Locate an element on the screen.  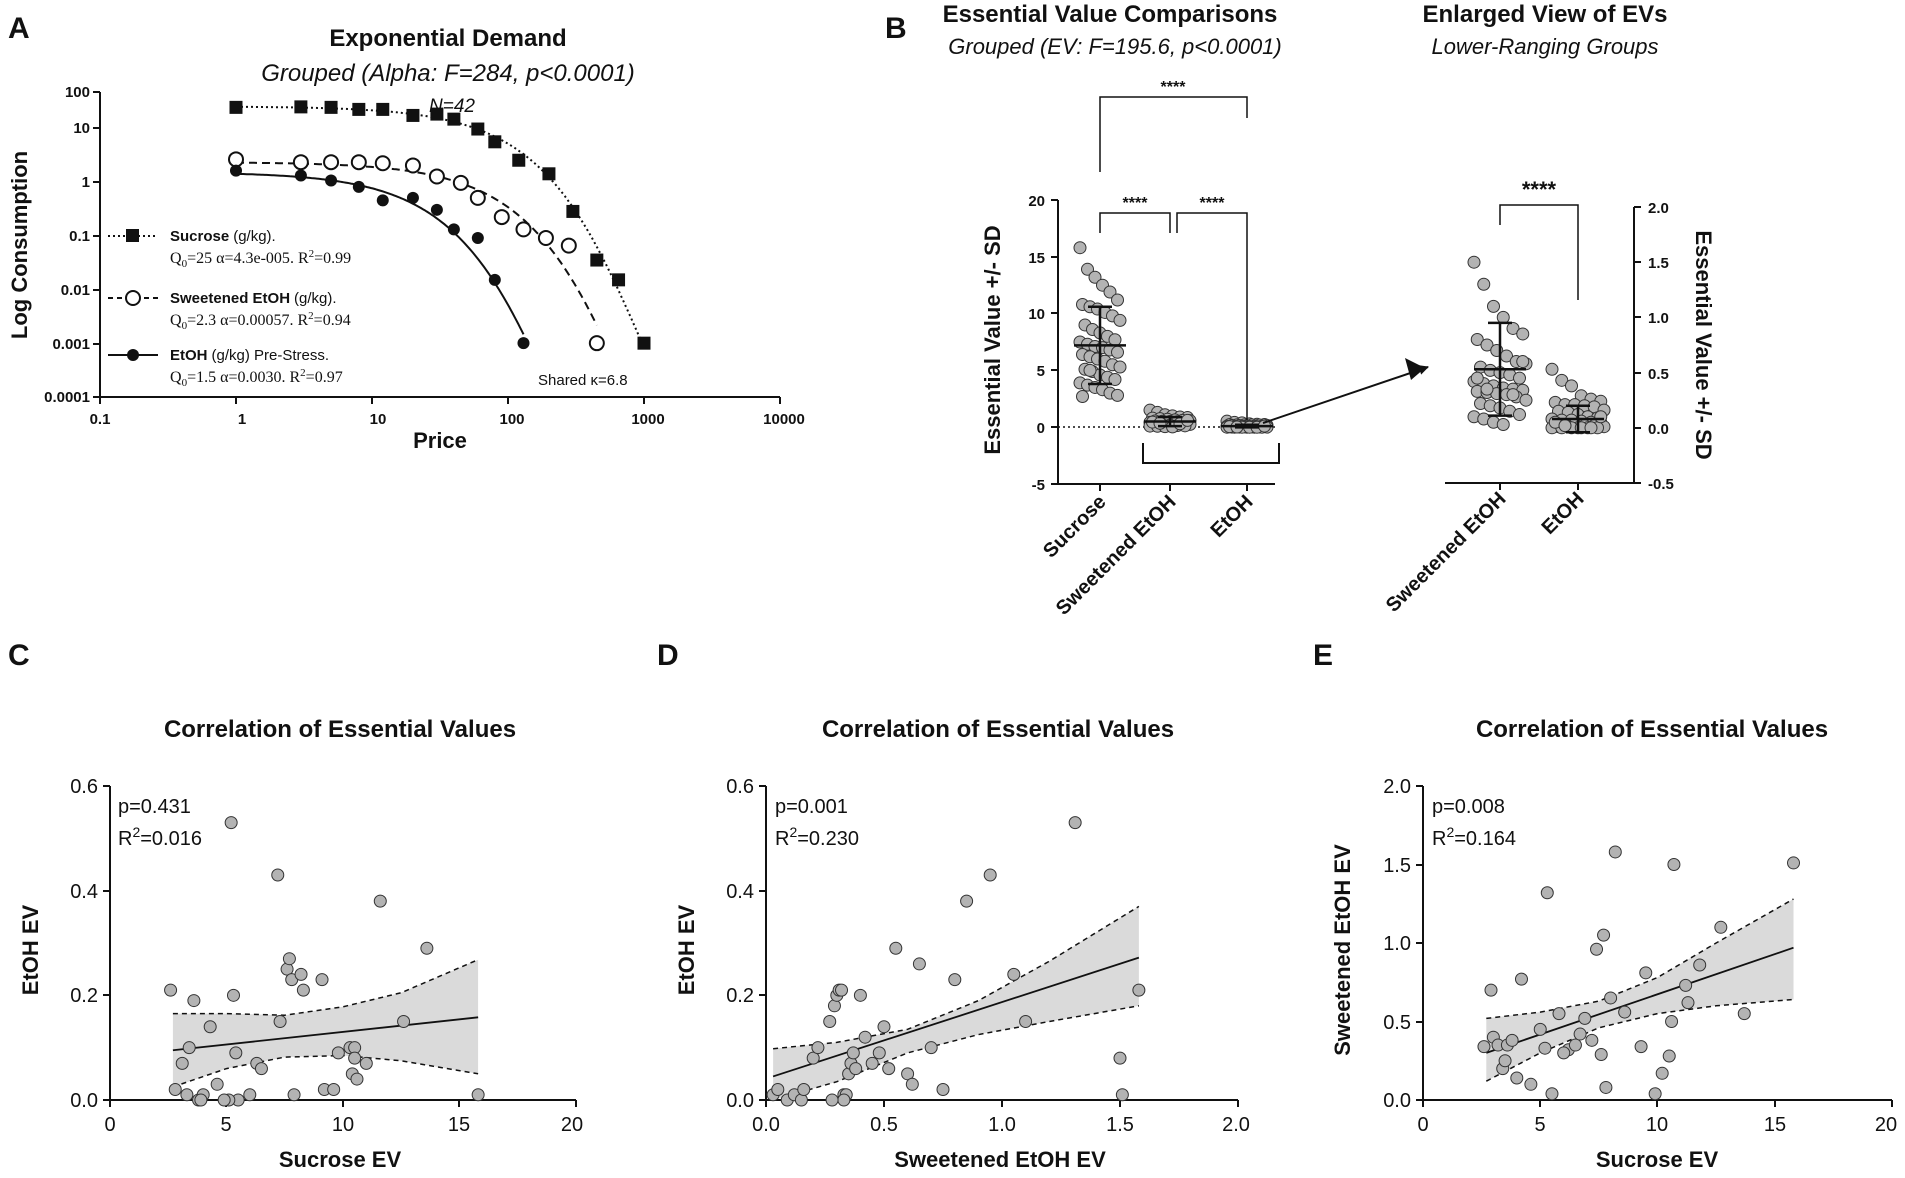
panel-d-xtick-label: 1.0 is located at coordinates (1002, 1125).